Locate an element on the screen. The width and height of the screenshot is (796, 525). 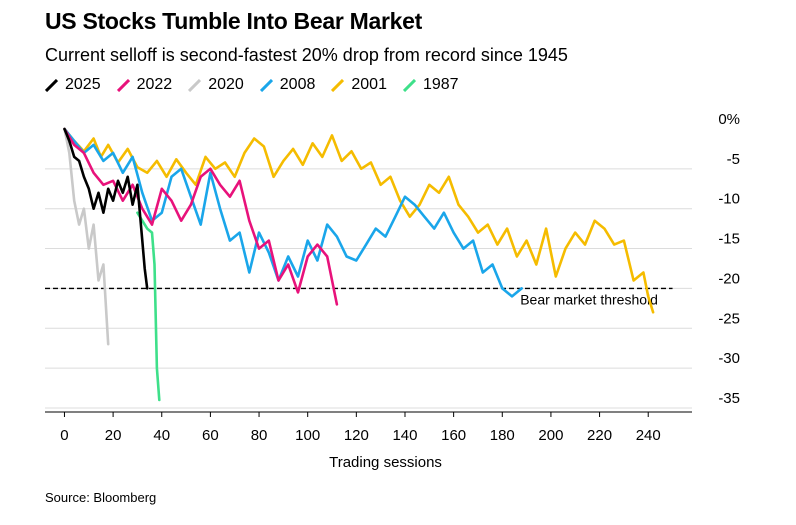
source-note: Source: Bloomberg is located at coordinates (101, 497).